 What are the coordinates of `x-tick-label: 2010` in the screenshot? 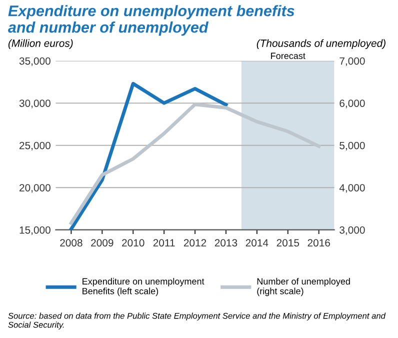 It's located at (133, 243).